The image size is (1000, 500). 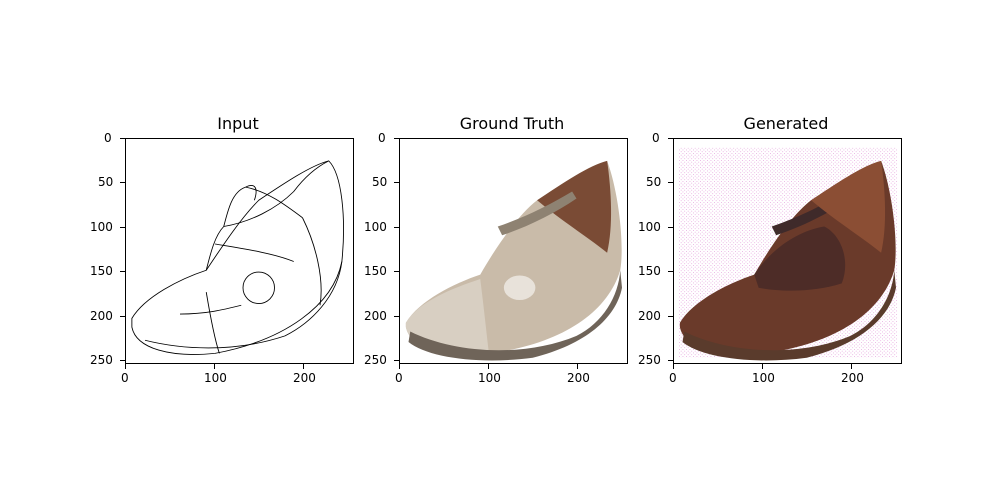 What do you see at coordinates (238, 123) in the screenshot?
I see `panel-title-input: Input` at bounding box center [238, 123].